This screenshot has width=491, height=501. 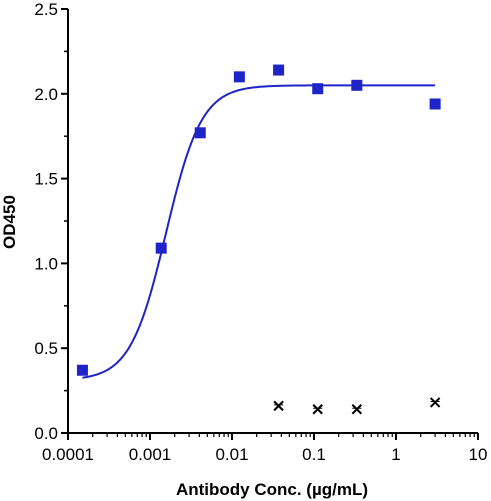 What do you see at coordinates (46, 263) in the screenshot?
I see `y-tick-label: 1.0` at bounding box center [46, 263].